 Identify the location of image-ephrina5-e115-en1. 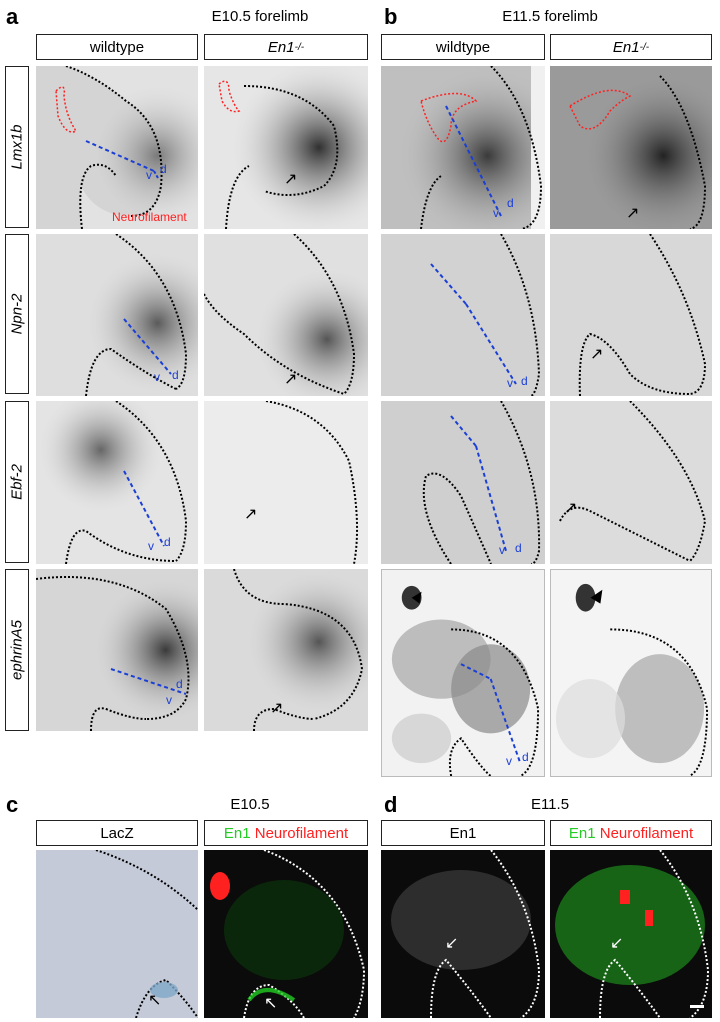
(631, 673).